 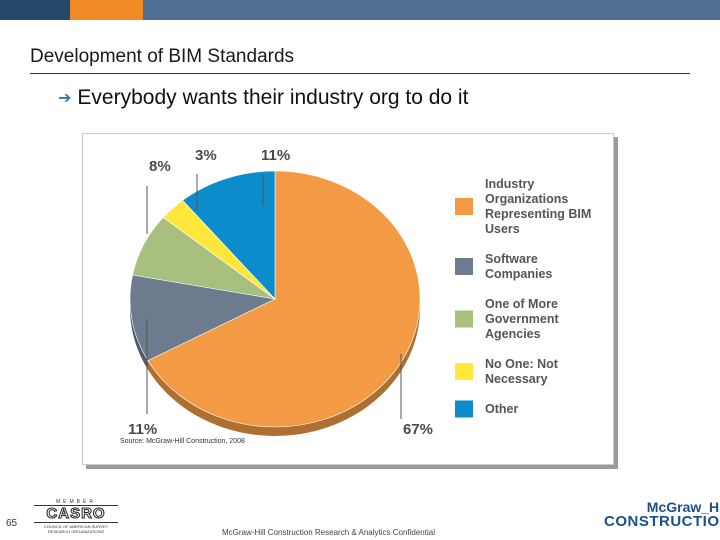 What do you see at coordinates (501, 409) in the screenshot?
I see `legend-label: Other` at bounding box center [501, 409].